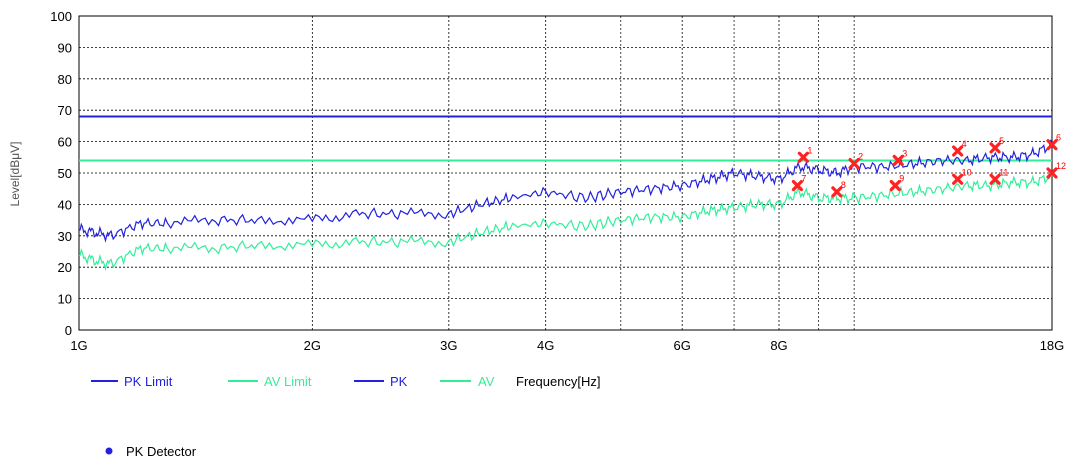  I want to click on y-tick-label: 30, so click(65, 236).